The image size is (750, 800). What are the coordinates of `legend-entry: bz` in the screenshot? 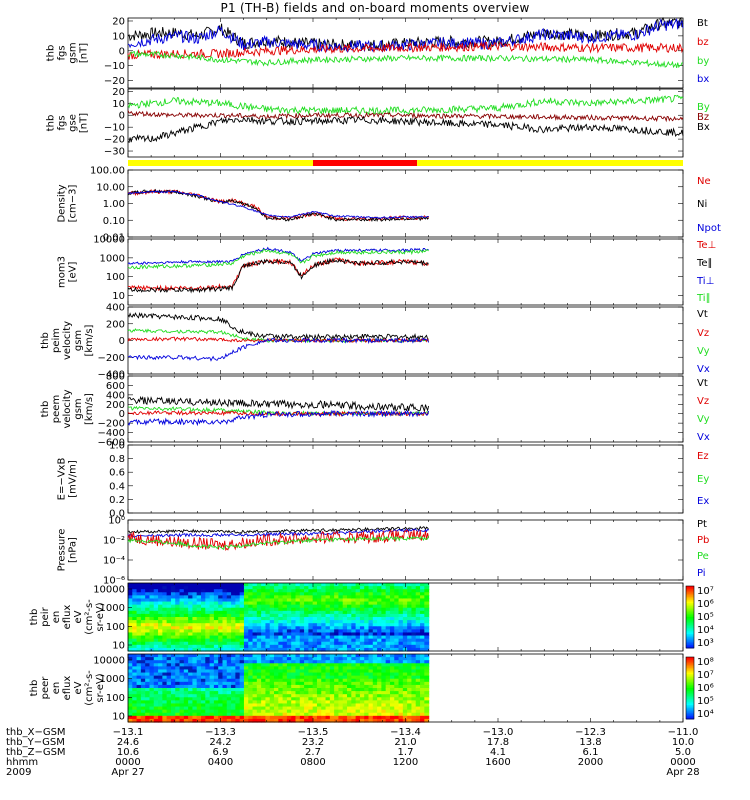 It's located at (703, 42).